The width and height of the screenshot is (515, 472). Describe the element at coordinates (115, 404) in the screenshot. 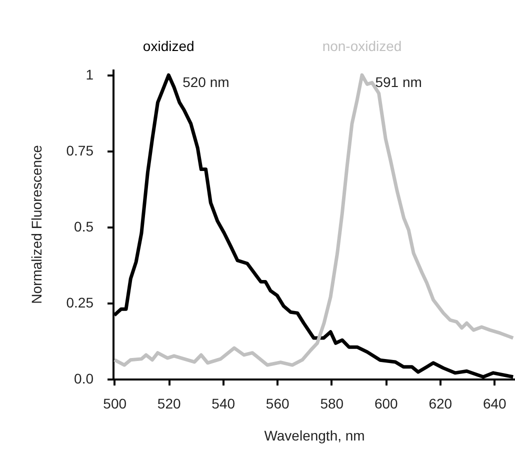

I see `x-tick-label: 500` at that location.